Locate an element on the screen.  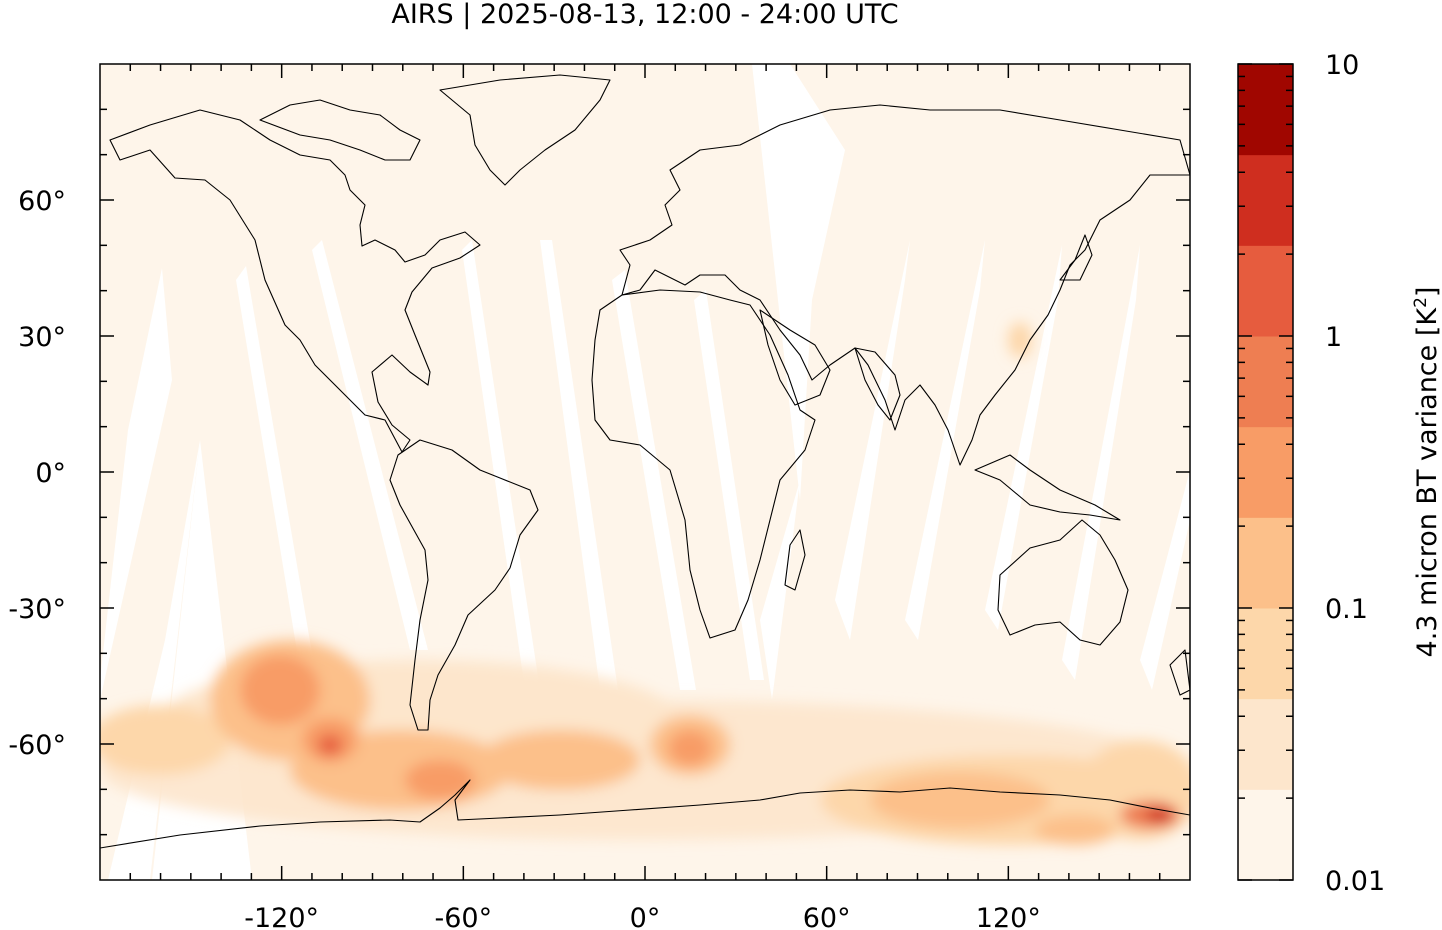
coastline-north-america is located at coordinates (295, 281).